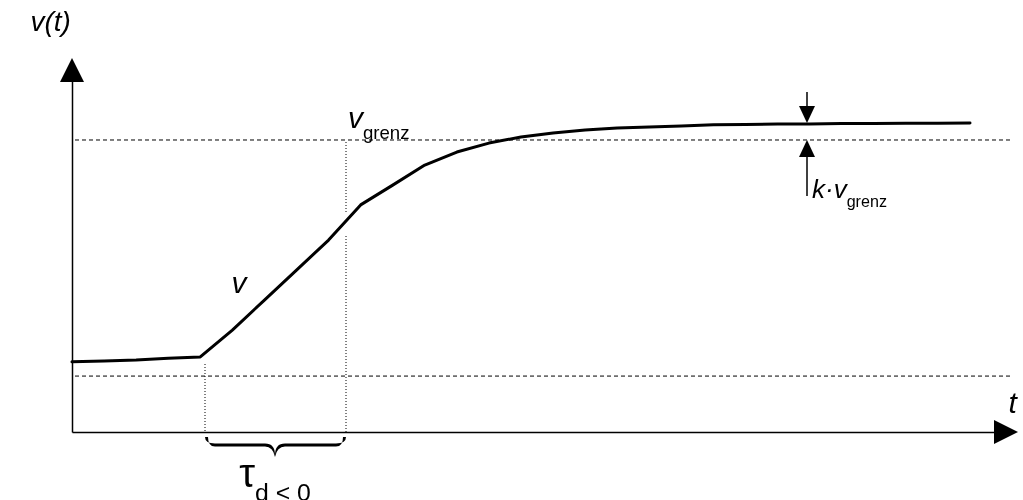  I want to click on series-label: v, so click(240, 283).